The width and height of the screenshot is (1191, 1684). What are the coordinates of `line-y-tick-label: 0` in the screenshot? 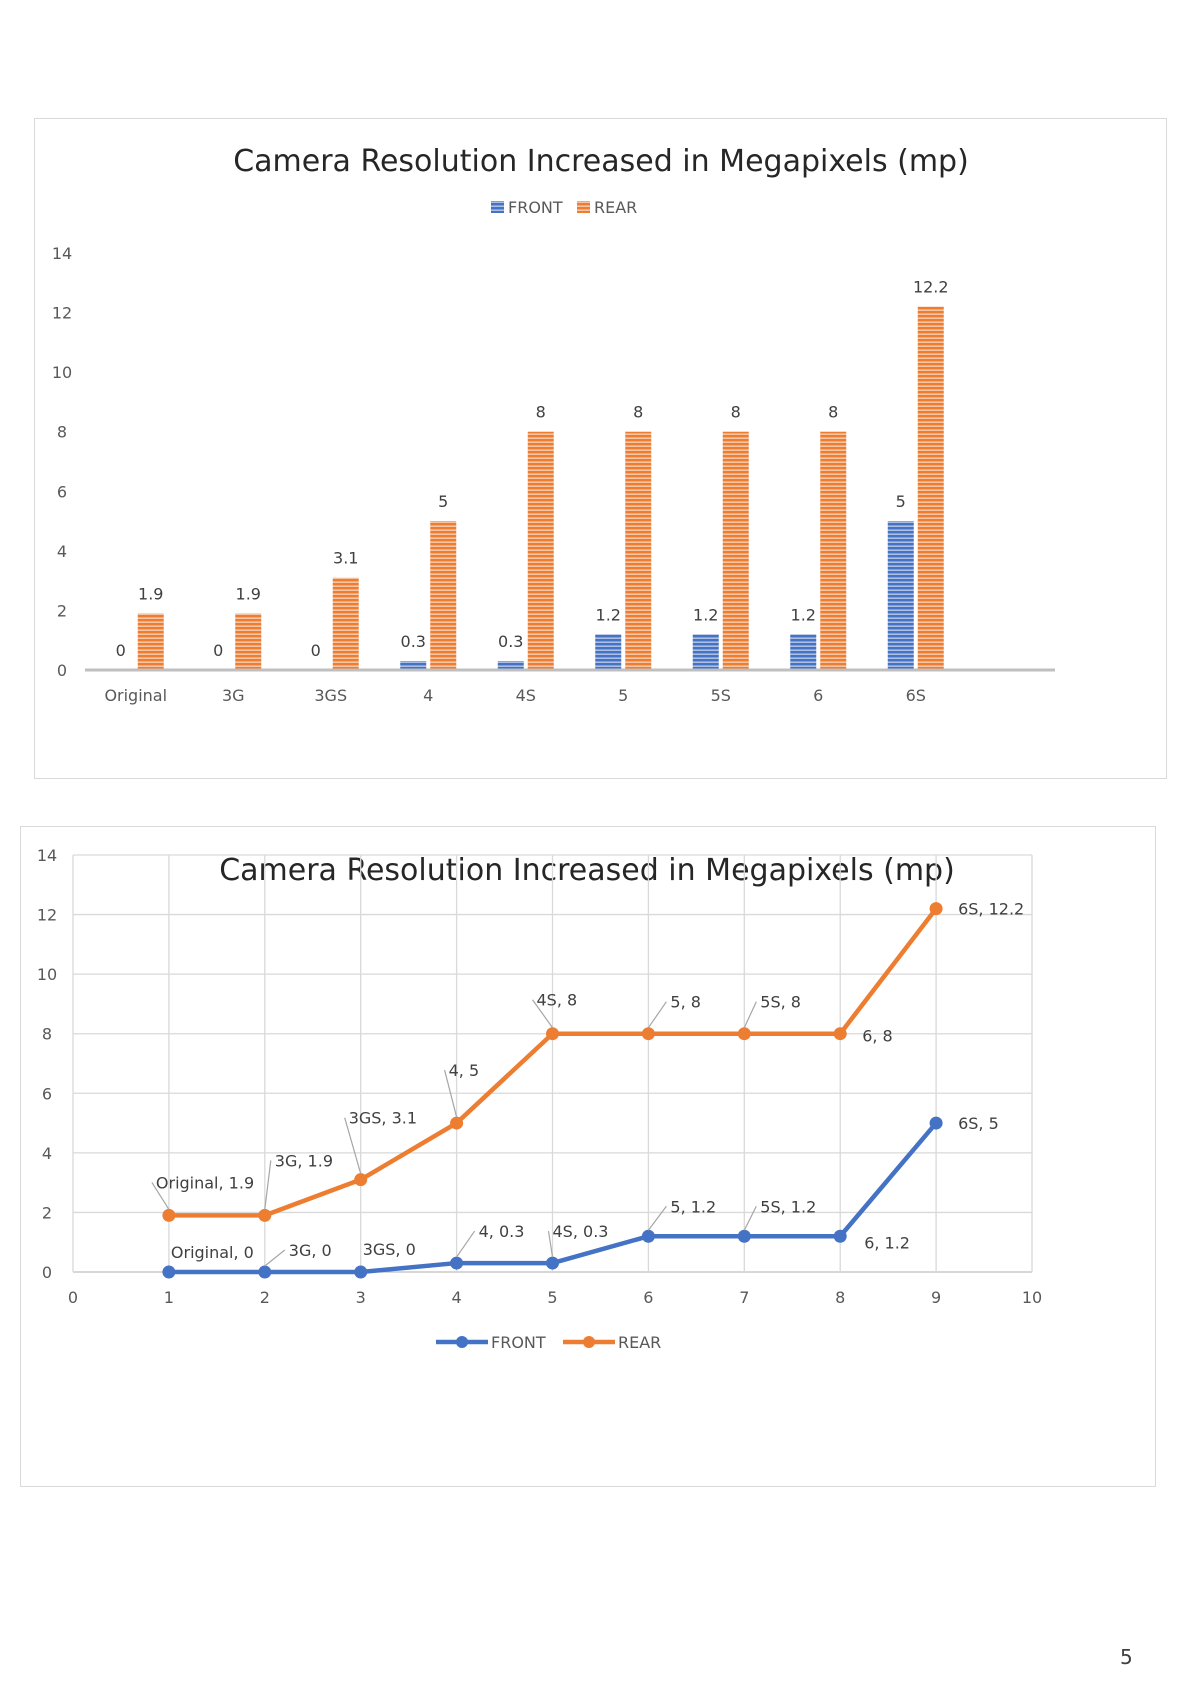 It's located at (47, 1272).